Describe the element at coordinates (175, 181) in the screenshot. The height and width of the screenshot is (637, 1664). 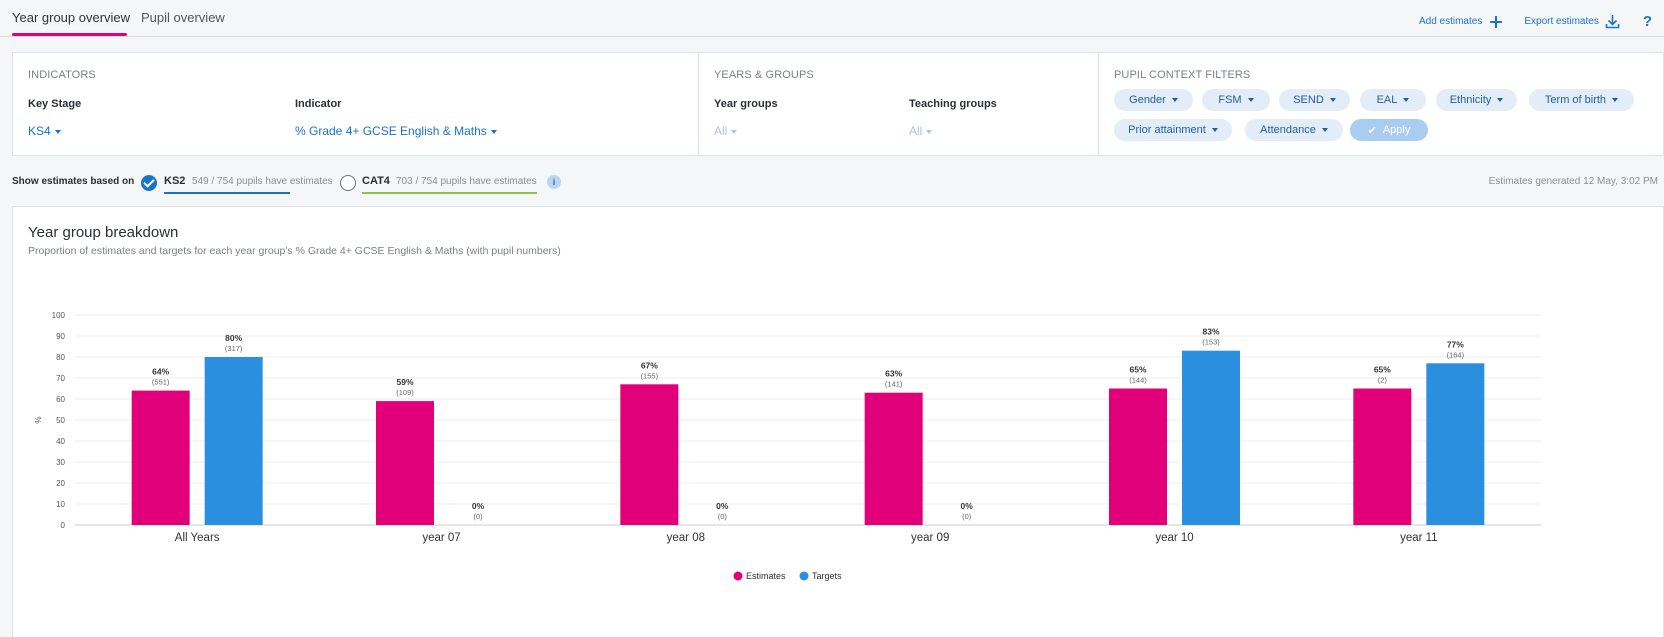
I see `ks2-option-label: KS2` at that location.